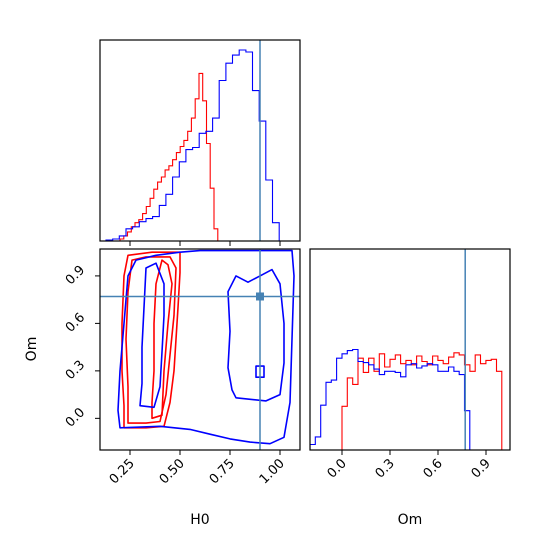 The height and width of the screenshot is (550, 550). I want to click on h0-tick-label-3: 1.00, so click(272, 471).